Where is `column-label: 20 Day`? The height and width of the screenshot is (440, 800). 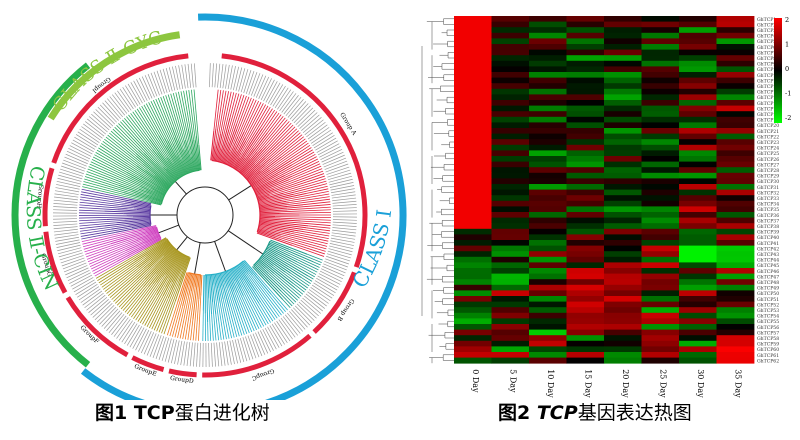 column-label: 20 Day is located at coordinates (625, 383).